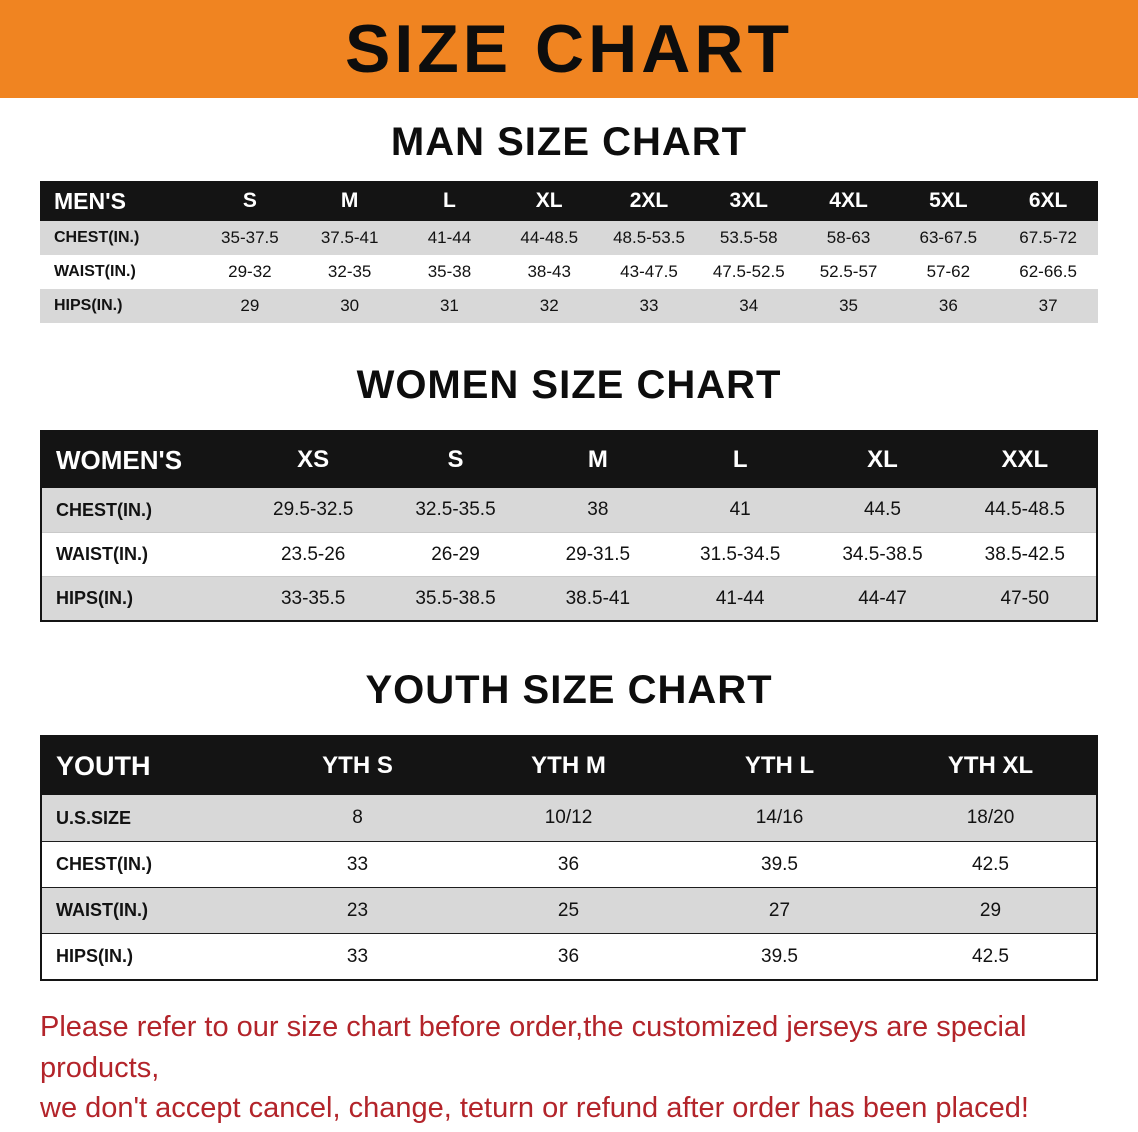 This screenshot has width=1138, height=1132. I want to click on table-cell: 33-35.5, so click(313, 598).